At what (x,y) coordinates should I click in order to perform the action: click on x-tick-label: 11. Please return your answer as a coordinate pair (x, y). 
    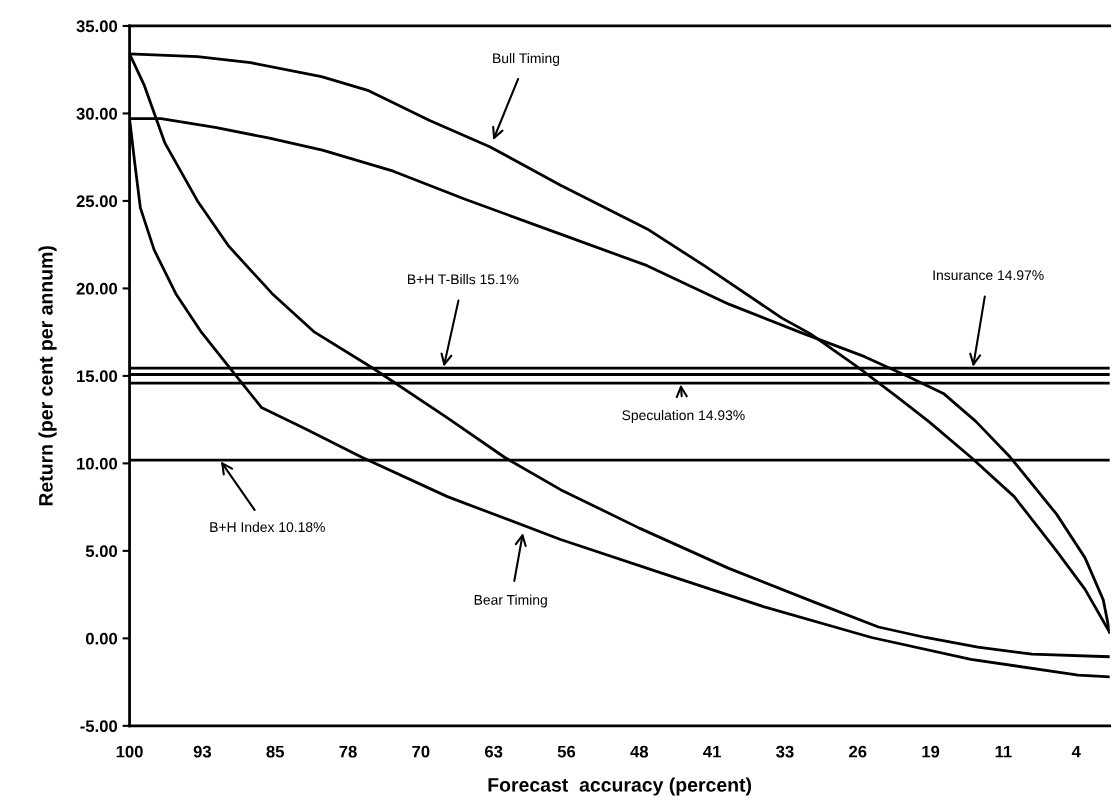
    Looking at the image, I should click on (1003, 751).